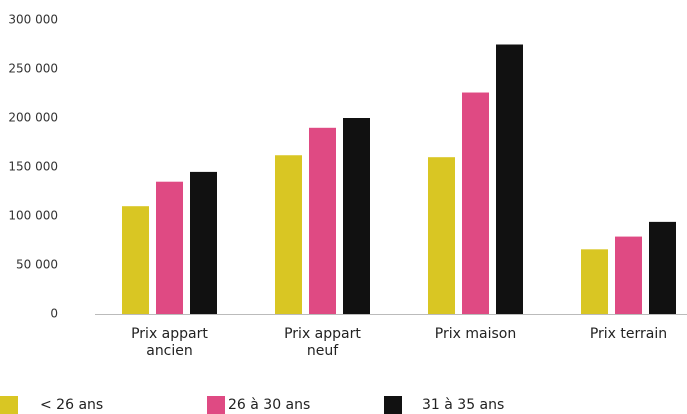 The image size is (687, 414). What do you see at coordinates (33, 69) in the screenshot?
I see `y-tick-label: 250 000` at bounding box center [33, 69].